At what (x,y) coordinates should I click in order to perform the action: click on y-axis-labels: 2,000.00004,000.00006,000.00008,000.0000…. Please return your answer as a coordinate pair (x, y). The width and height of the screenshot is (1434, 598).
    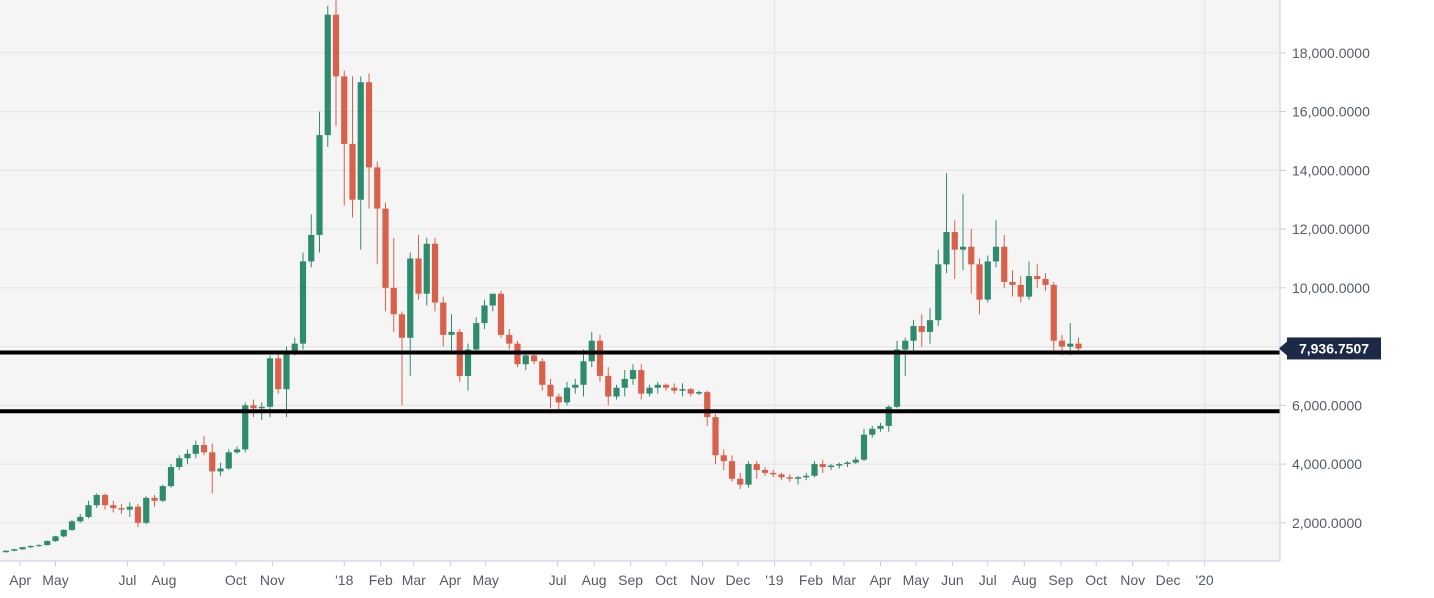
    Looking at the image, I should click on (1331, 288).